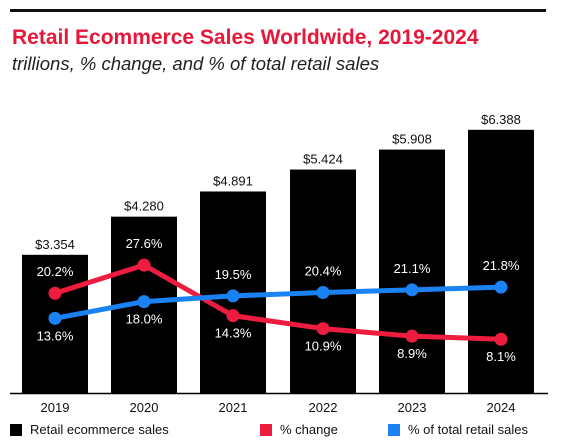 This screenshot has height=445, width=564. Describe the element at coordinates (323, 159) in the screenshot. I see `bar-value-label-2022: $5.424` at that location.